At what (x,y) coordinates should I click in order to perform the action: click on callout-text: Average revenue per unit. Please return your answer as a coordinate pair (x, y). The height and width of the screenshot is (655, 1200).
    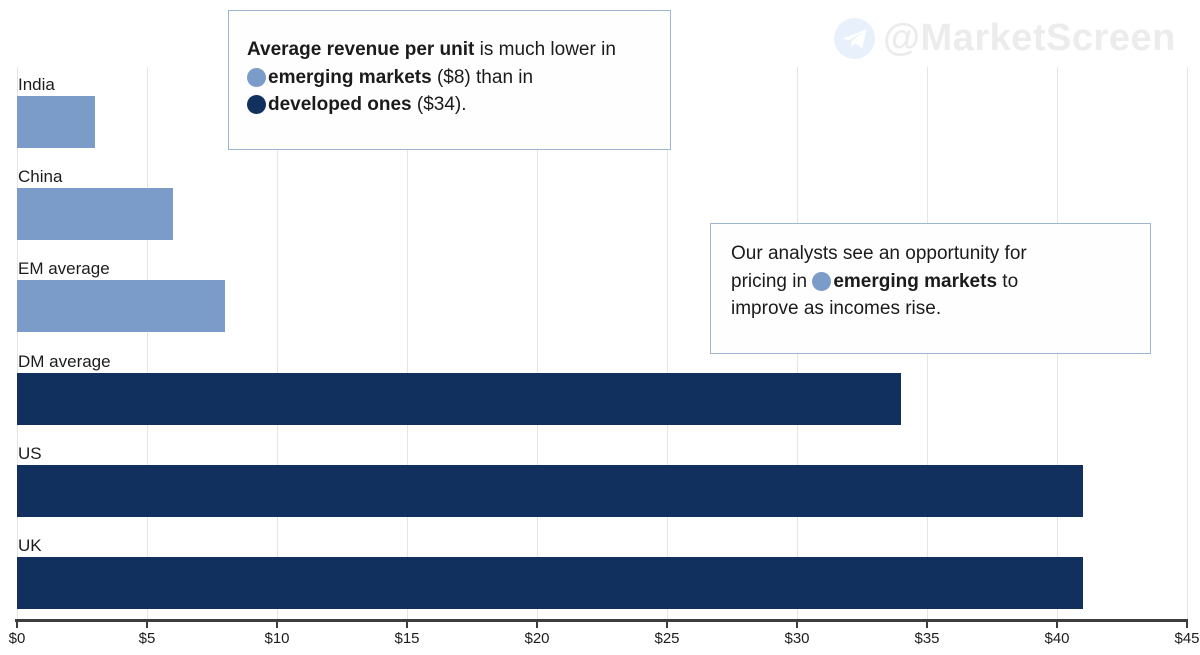
    Looking at the image, I should click on (361, 49).